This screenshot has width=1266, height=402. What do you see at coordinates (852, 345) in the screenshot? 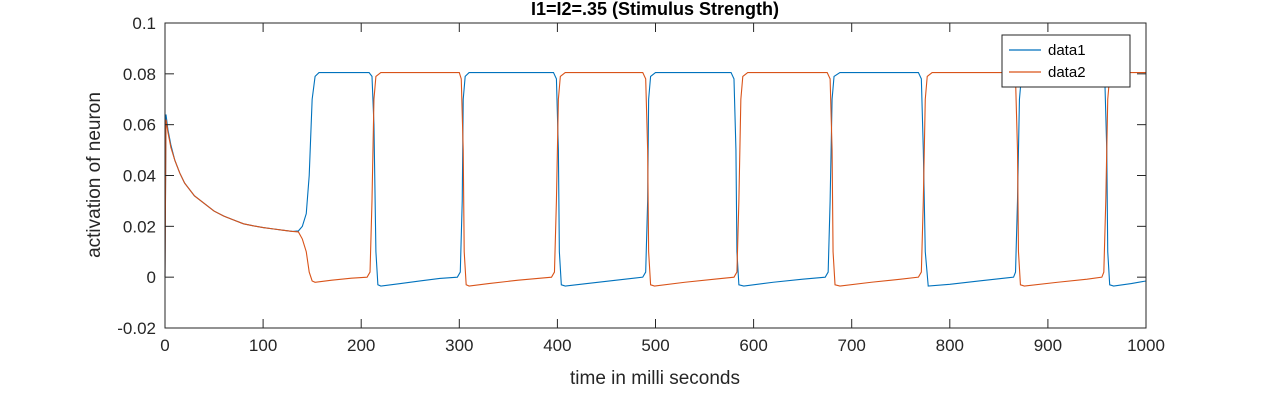
I see `x-tick-label: 700` at bounding box center [852, 345].